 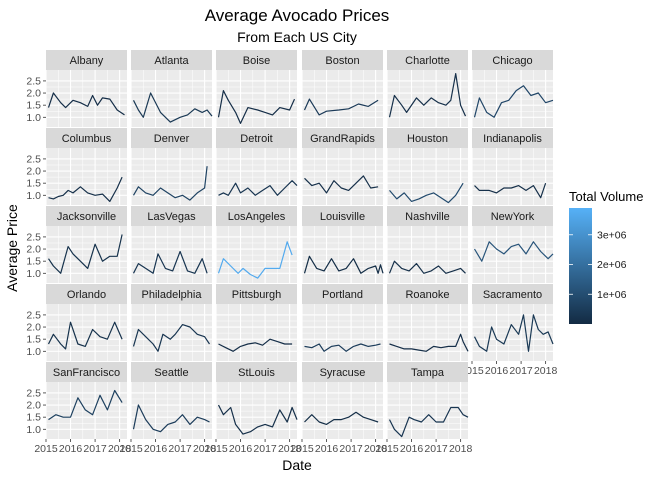 What do you see at coordinates (612, 265) in the screenshot?
I see `legend-tick-label: 2e+06` at bounding box center [612, 265].